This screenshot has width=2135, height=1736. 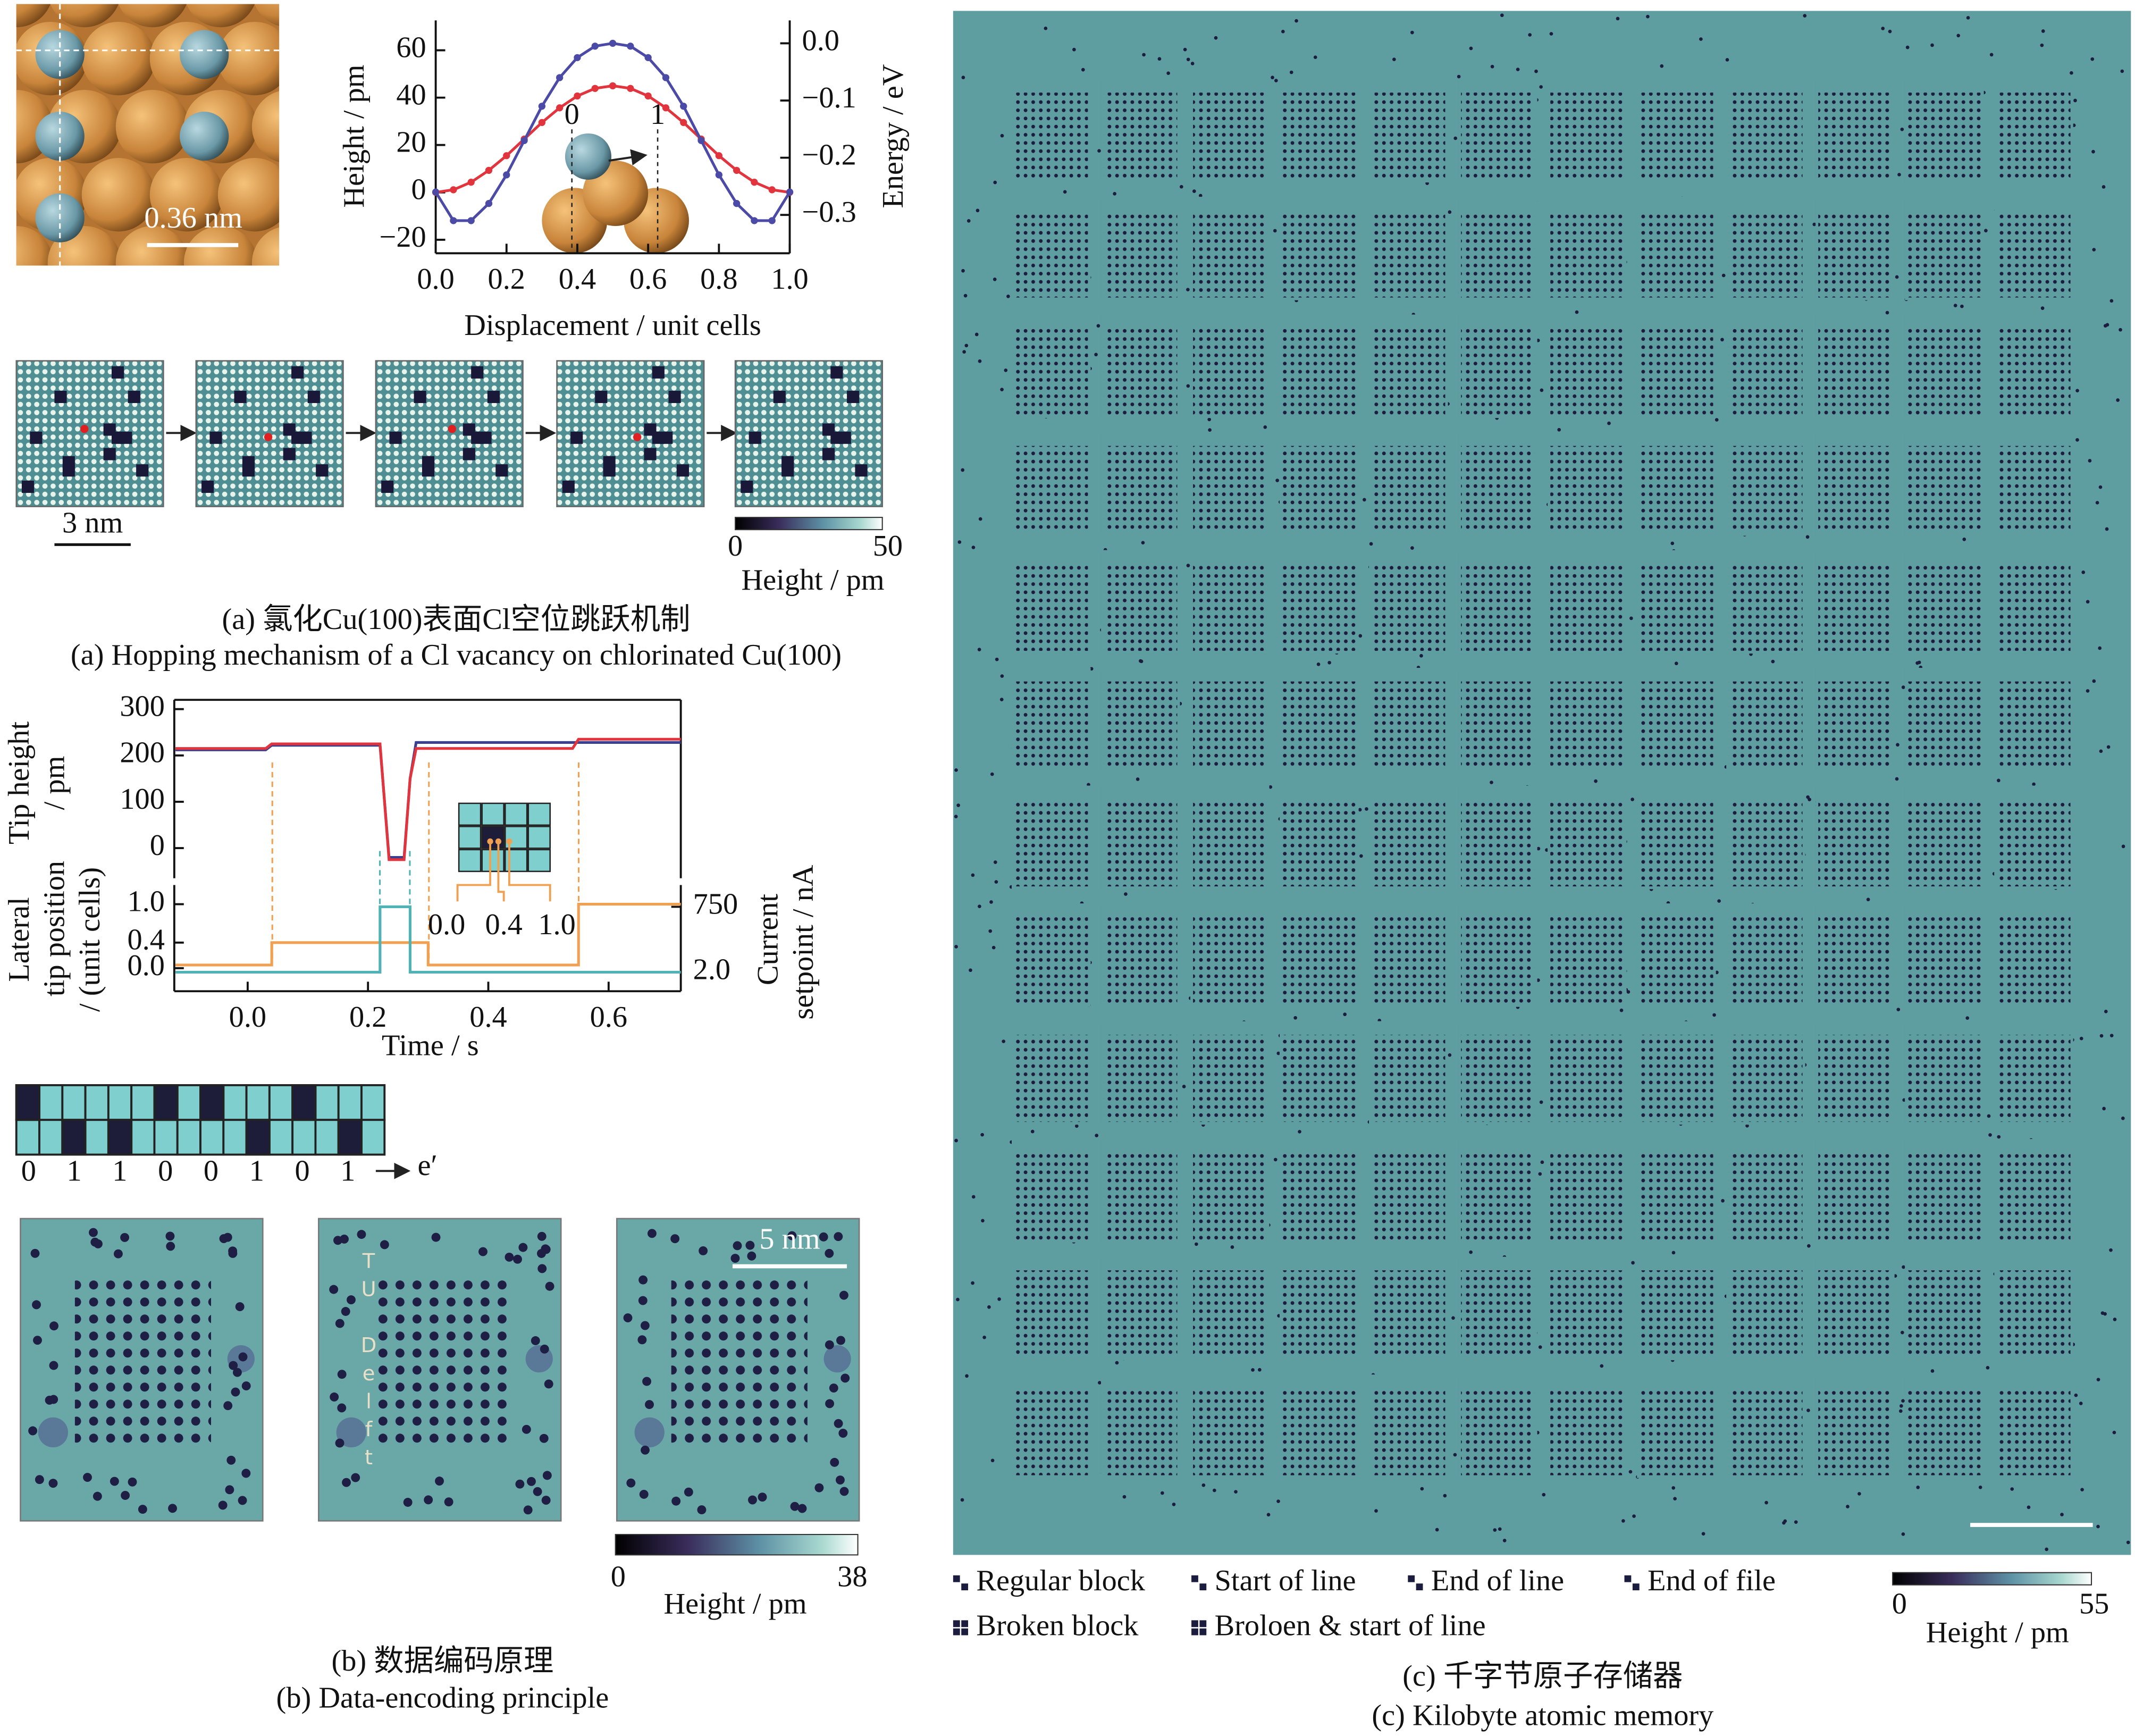 What do you see at coordinates (503, 852) in the screenshot?
I see `inset-grid` at bounding box center [503, 852].